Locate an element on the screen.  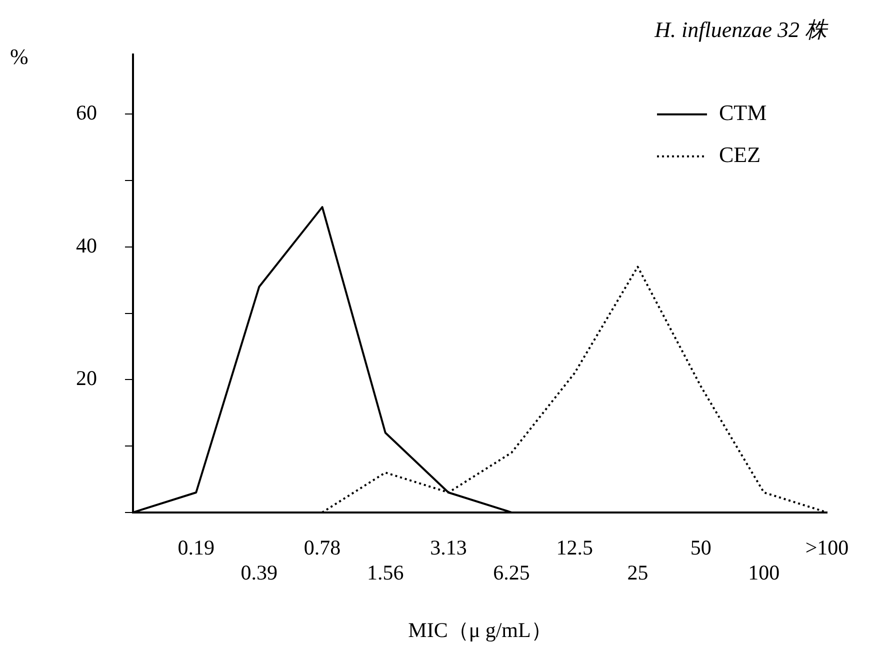
x-axis-title: MIC（μ g/mL） is located at coordinates (480, 630).